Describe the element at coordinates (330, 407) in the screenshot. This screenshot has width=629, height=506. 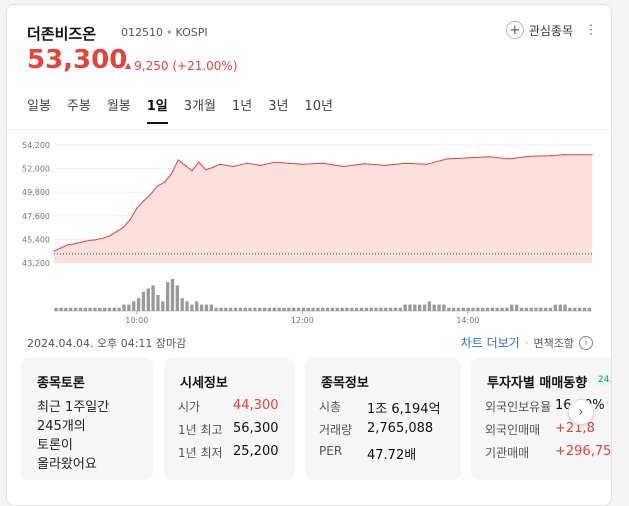
I see `row-key: 시총` at that location.